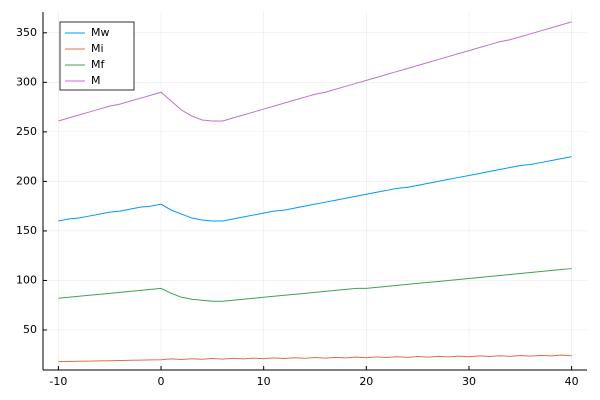 Image resolution: width=600 pixels, height=400 pixels. Describe the element at coordinates (98, 64) in the screenshot. I see `legend-label: Mf` at that location.